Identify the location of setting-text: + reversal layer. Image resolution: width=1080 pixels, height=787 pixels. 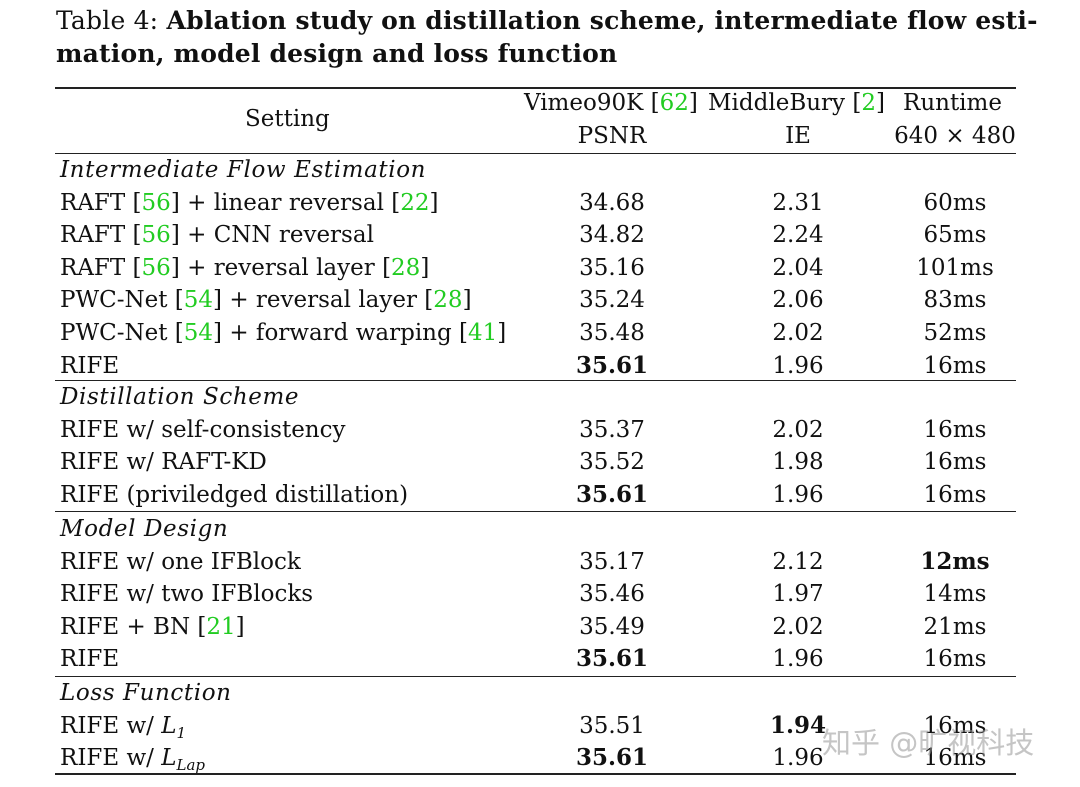
(281, 268).